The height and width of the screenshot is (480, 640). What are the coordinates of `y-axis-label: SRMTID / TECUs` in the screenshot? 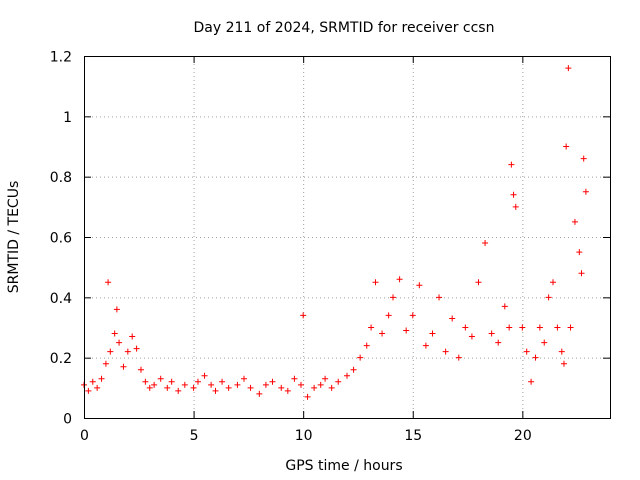 It's located at (14, 237).